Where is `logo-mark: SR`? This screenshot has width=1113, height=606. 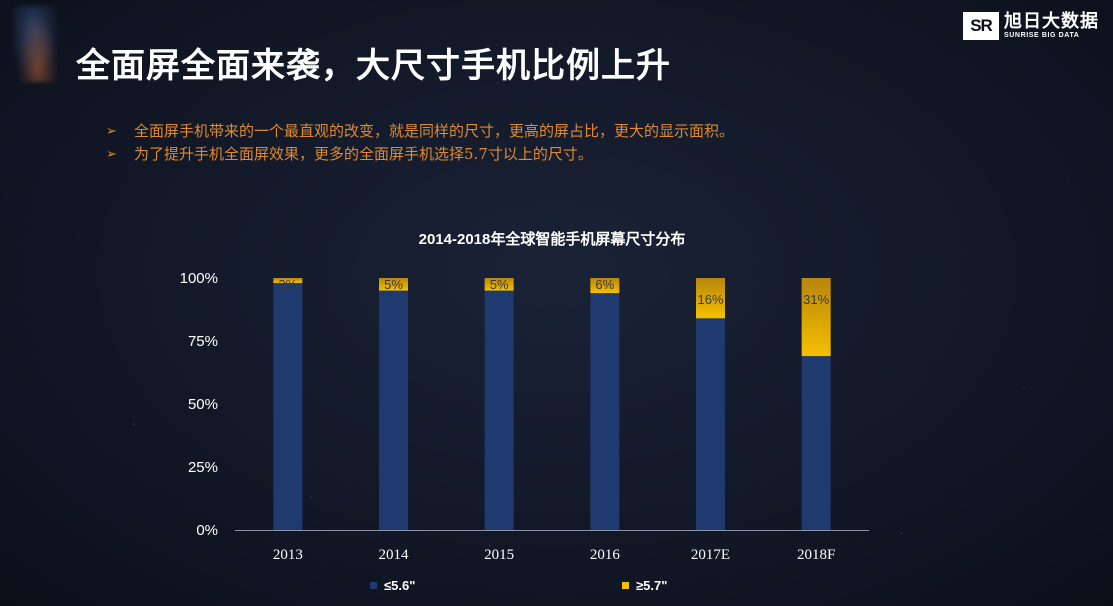 logo-mark: SR is located at coordinates (981, 26).